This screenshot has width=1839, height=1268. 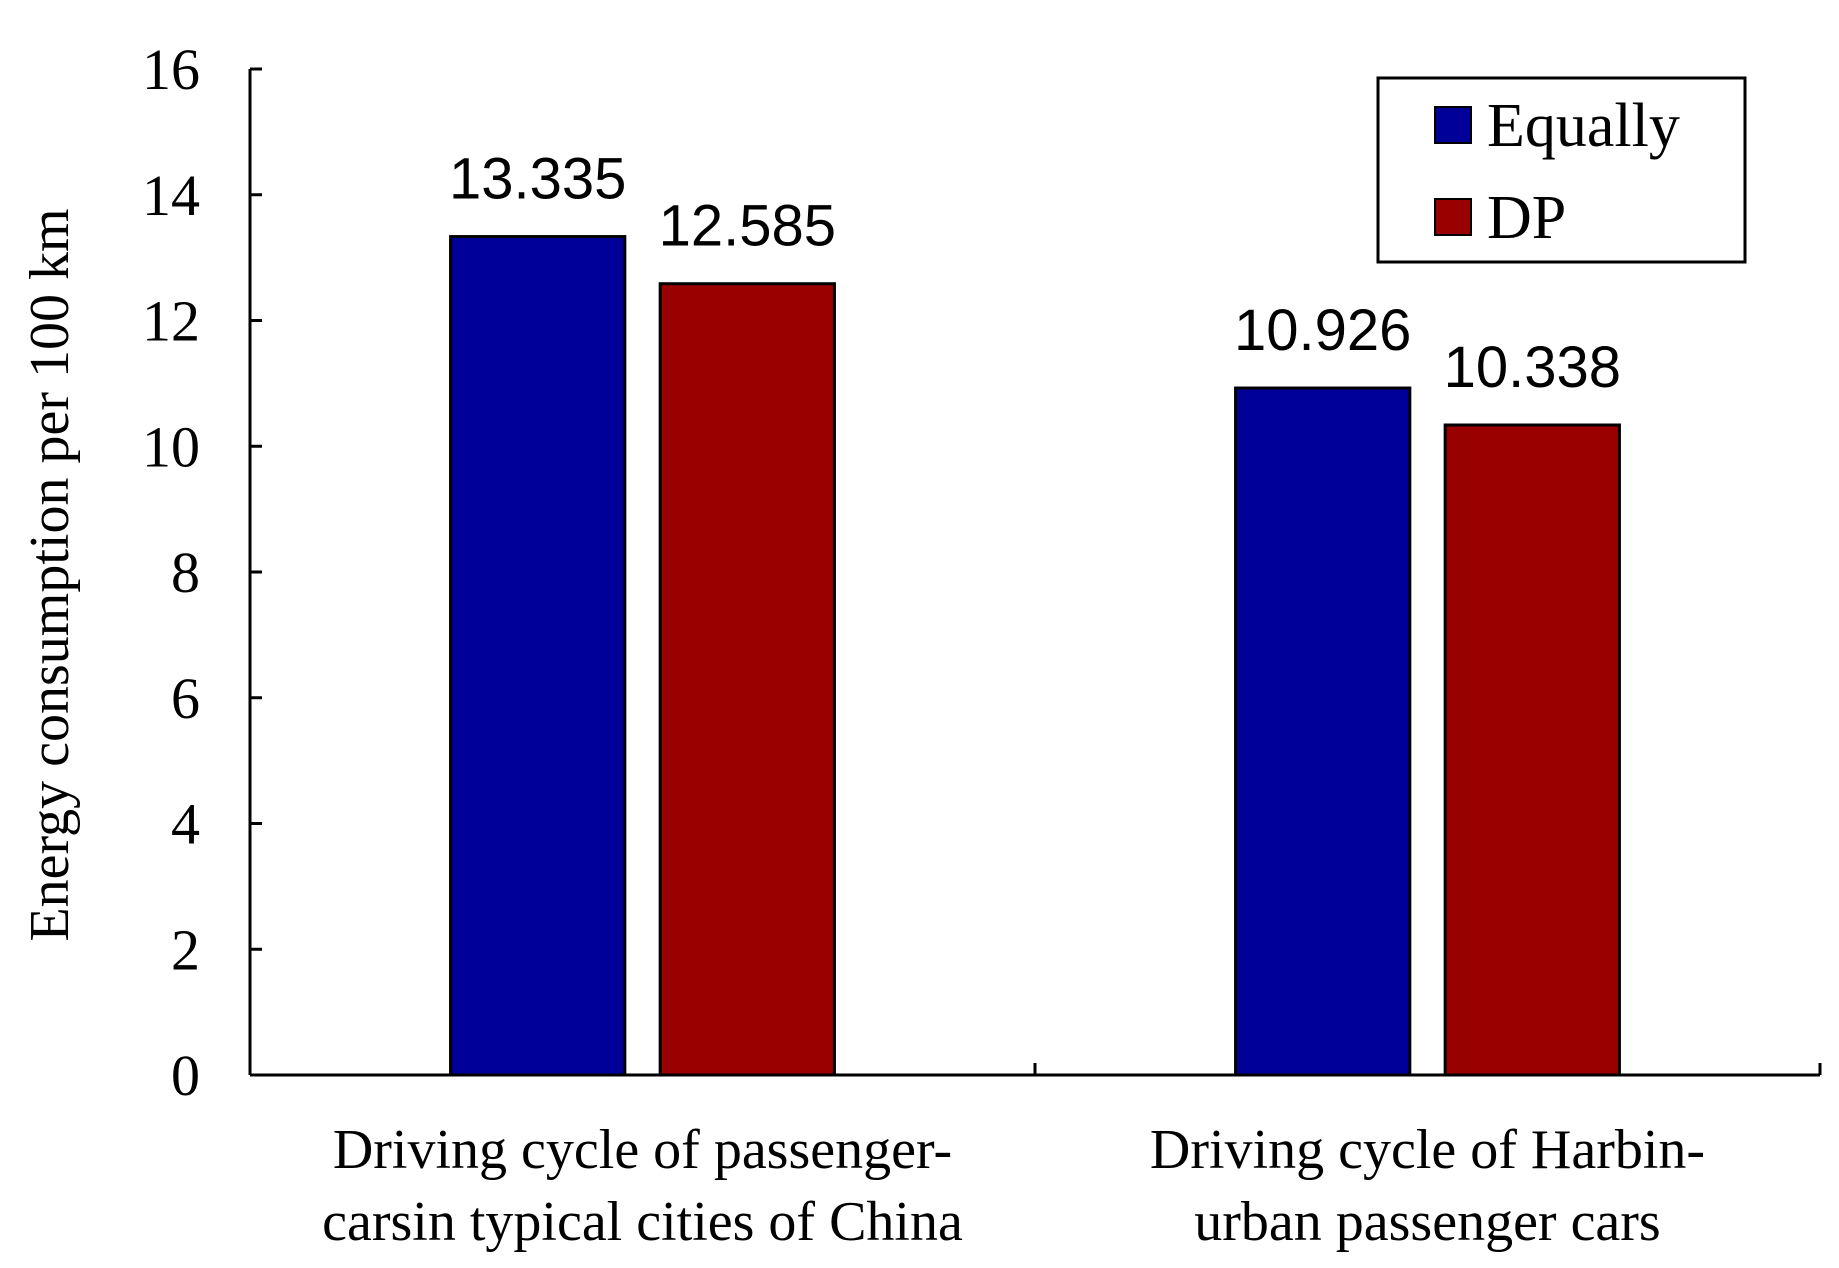 I want to click on legend-label-equally: Equally, so click(x=1583, y=126).